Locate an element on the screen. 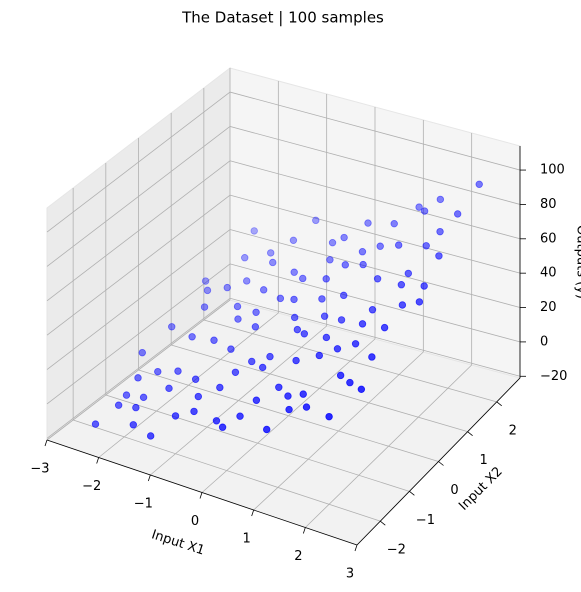 This screenshot has height=592, width=581. x-tick-label: −2 is located at coordinates (91, 486).